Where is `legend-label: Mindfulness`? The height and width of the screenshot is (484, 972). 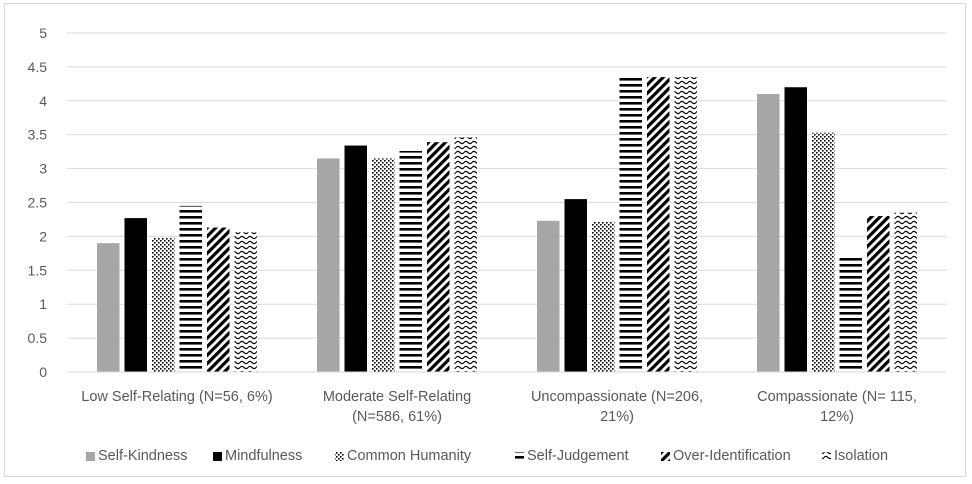
legend-label: Mindfulness is located at coordinates (263, 456).